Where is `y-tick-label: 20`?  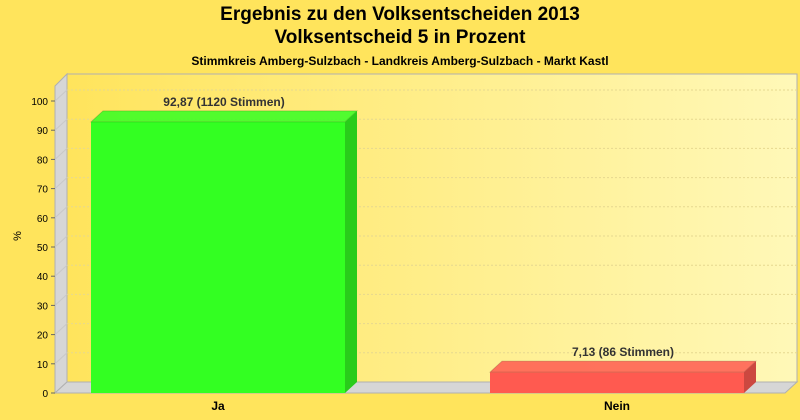 y-tick-label: 20 is located at coordinates (43, 336).